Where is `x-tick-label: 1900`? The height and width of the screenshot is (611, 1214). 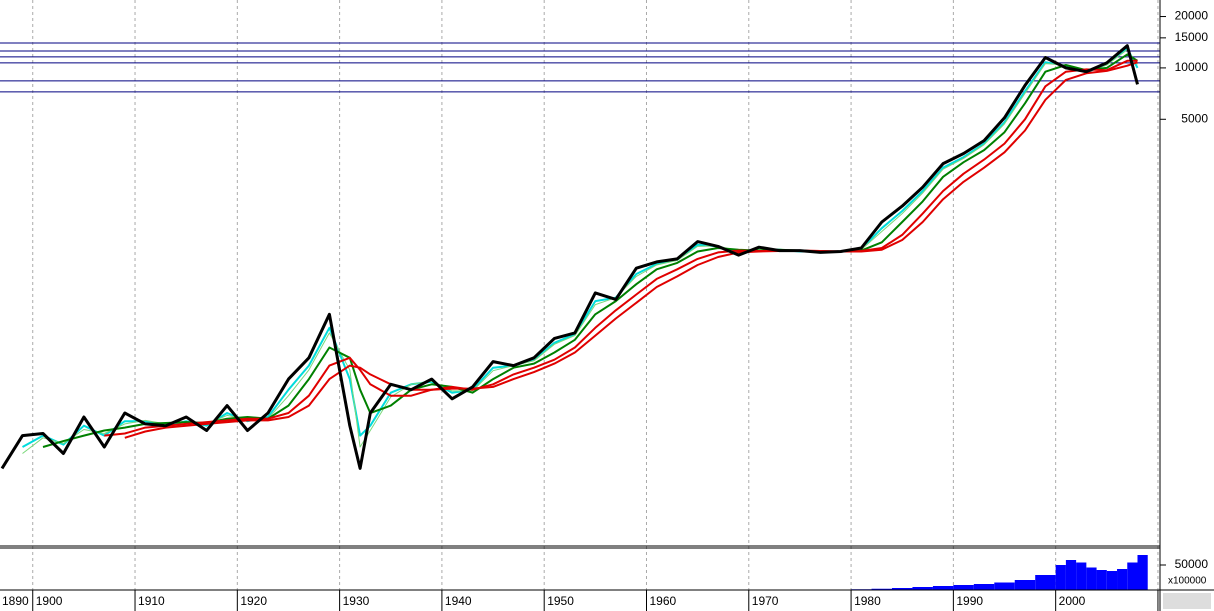 x-tick-label: 1900 is located at coordinates (49, 601).